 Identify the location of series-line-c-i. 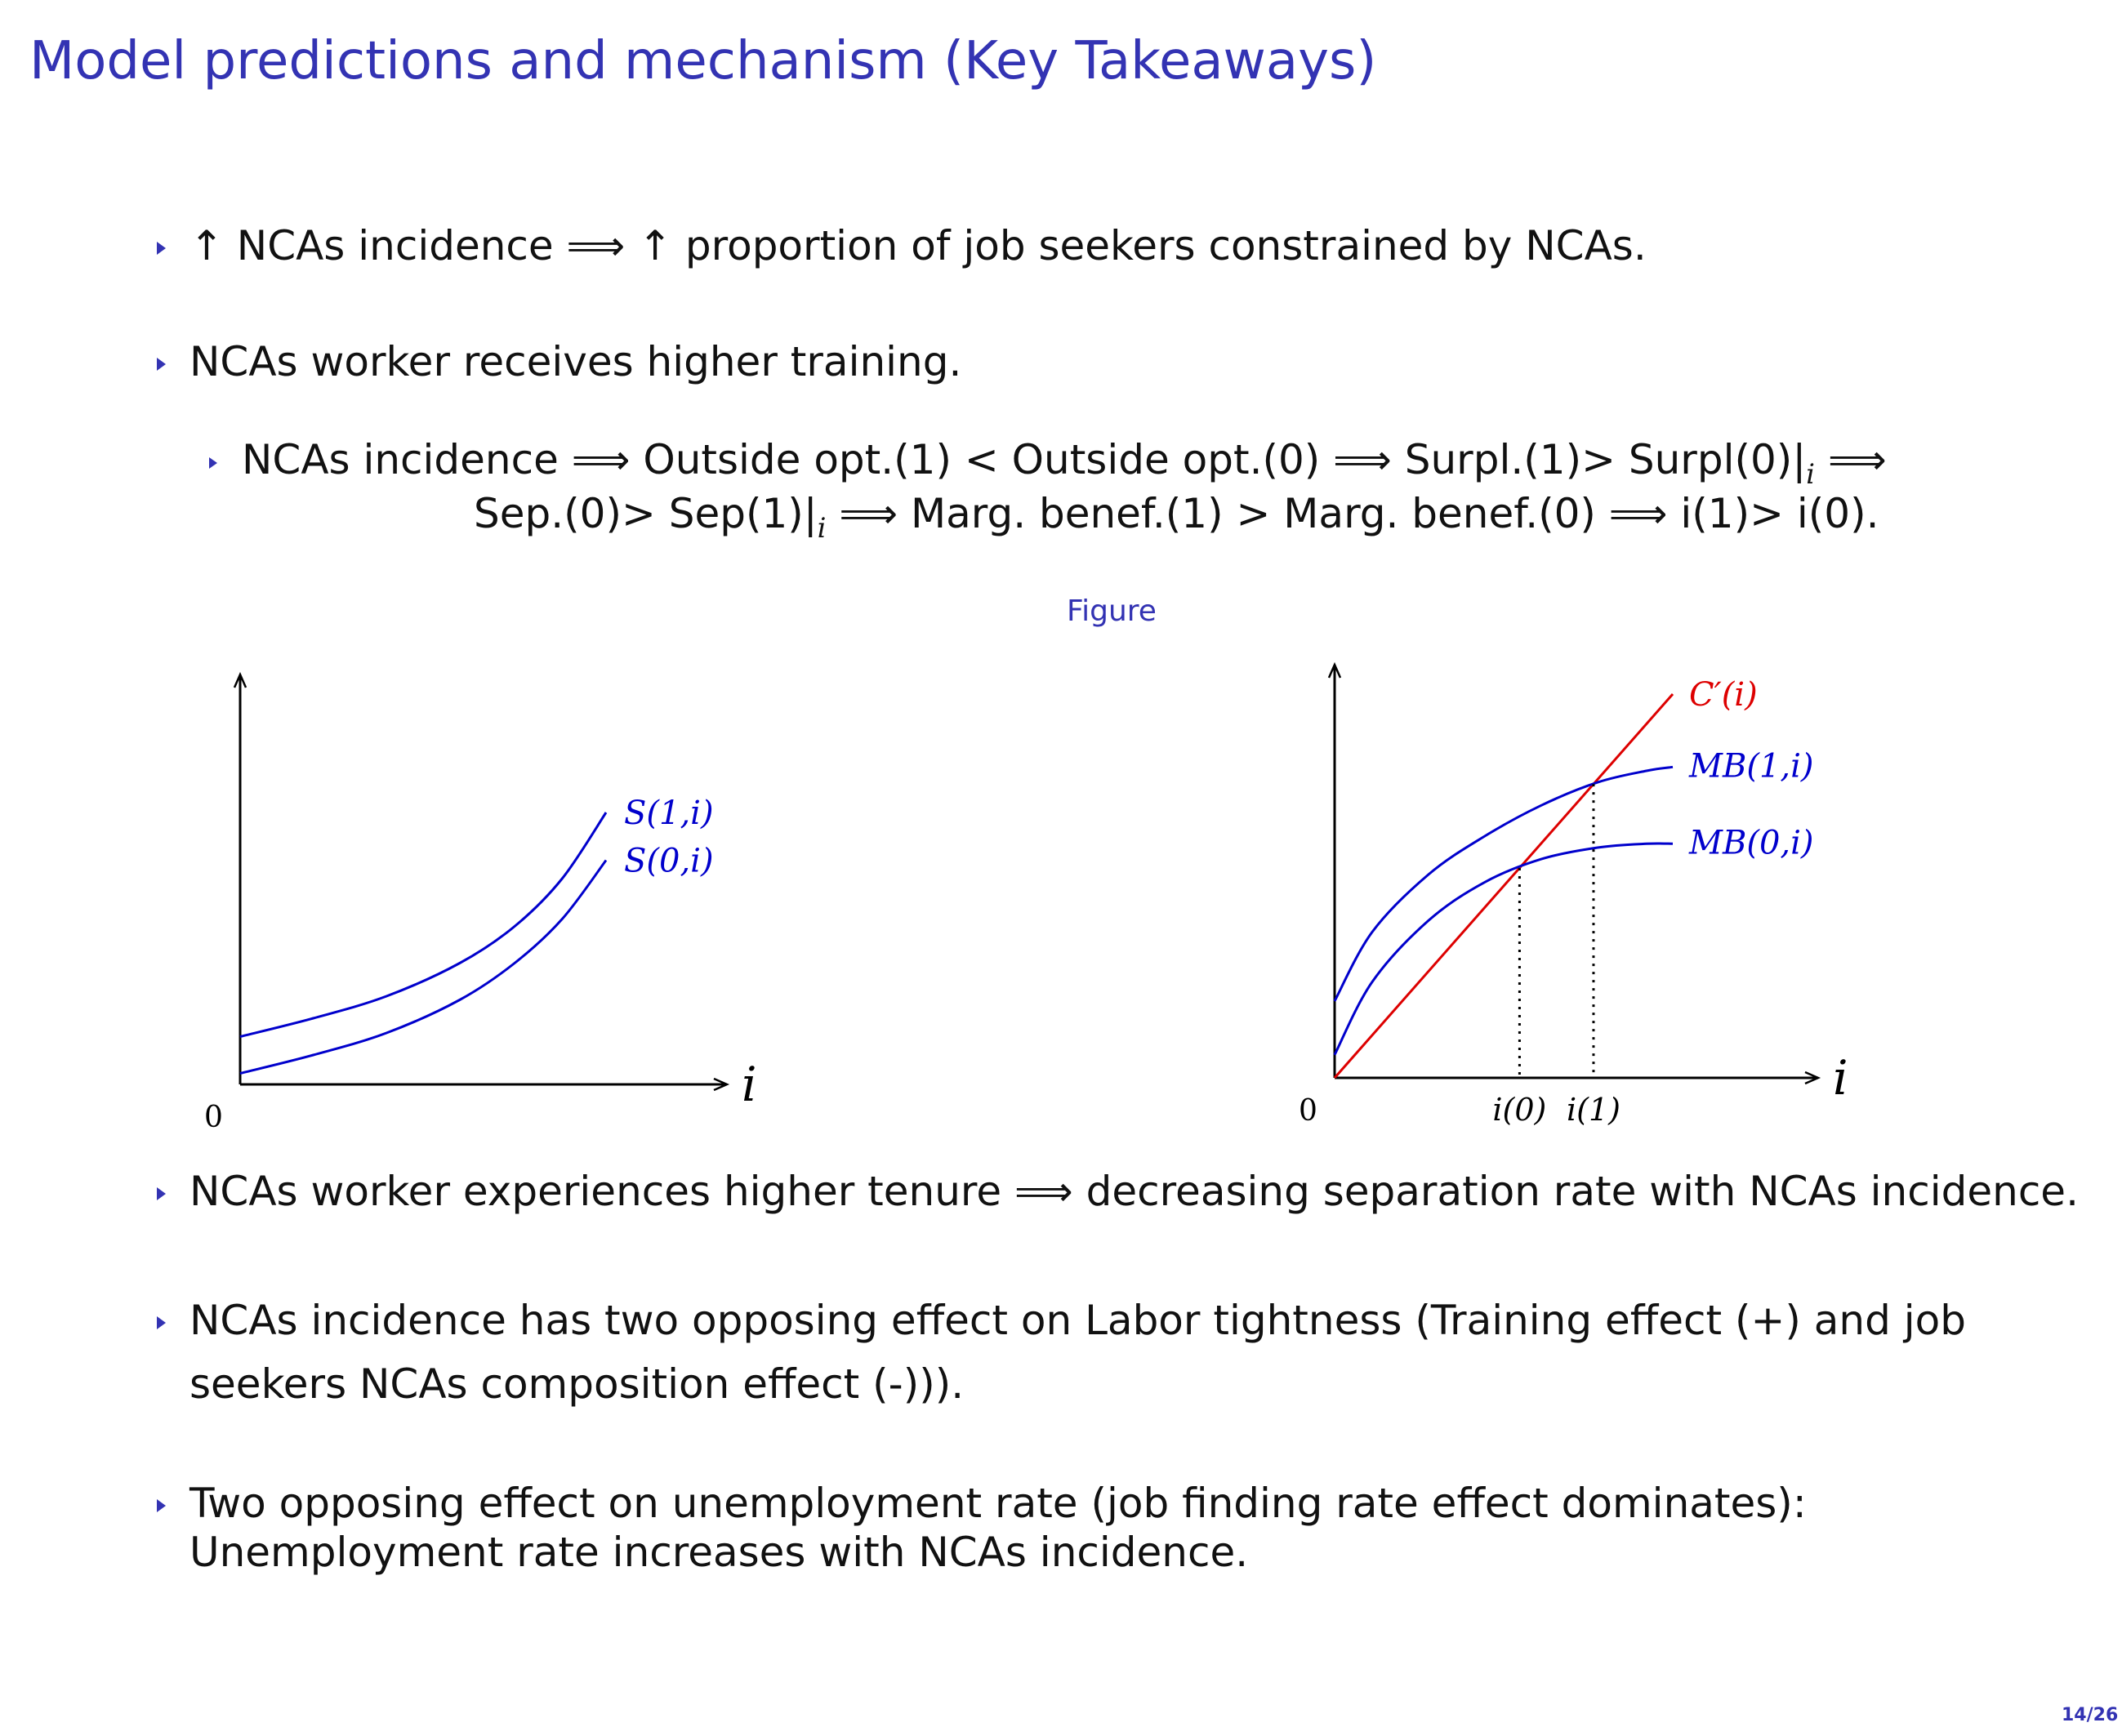
(1503, 886).